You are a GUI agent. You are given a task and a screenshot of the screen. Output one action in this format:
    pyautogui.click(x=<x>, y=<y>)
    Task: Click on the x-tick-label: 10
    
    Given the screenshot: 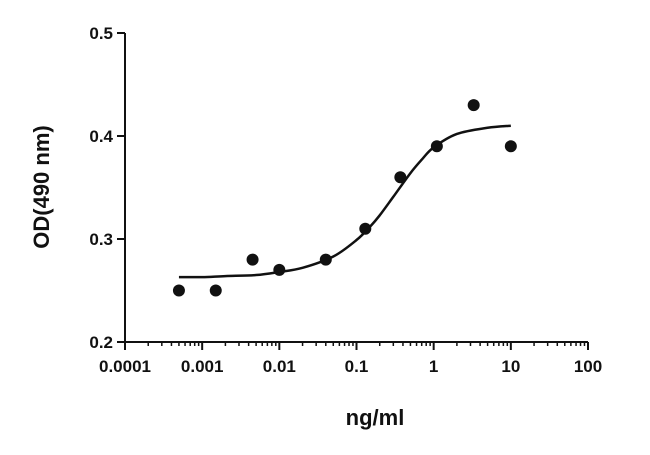 What is the action you would take?
    pyautogui.click(x=510, y=366)
    